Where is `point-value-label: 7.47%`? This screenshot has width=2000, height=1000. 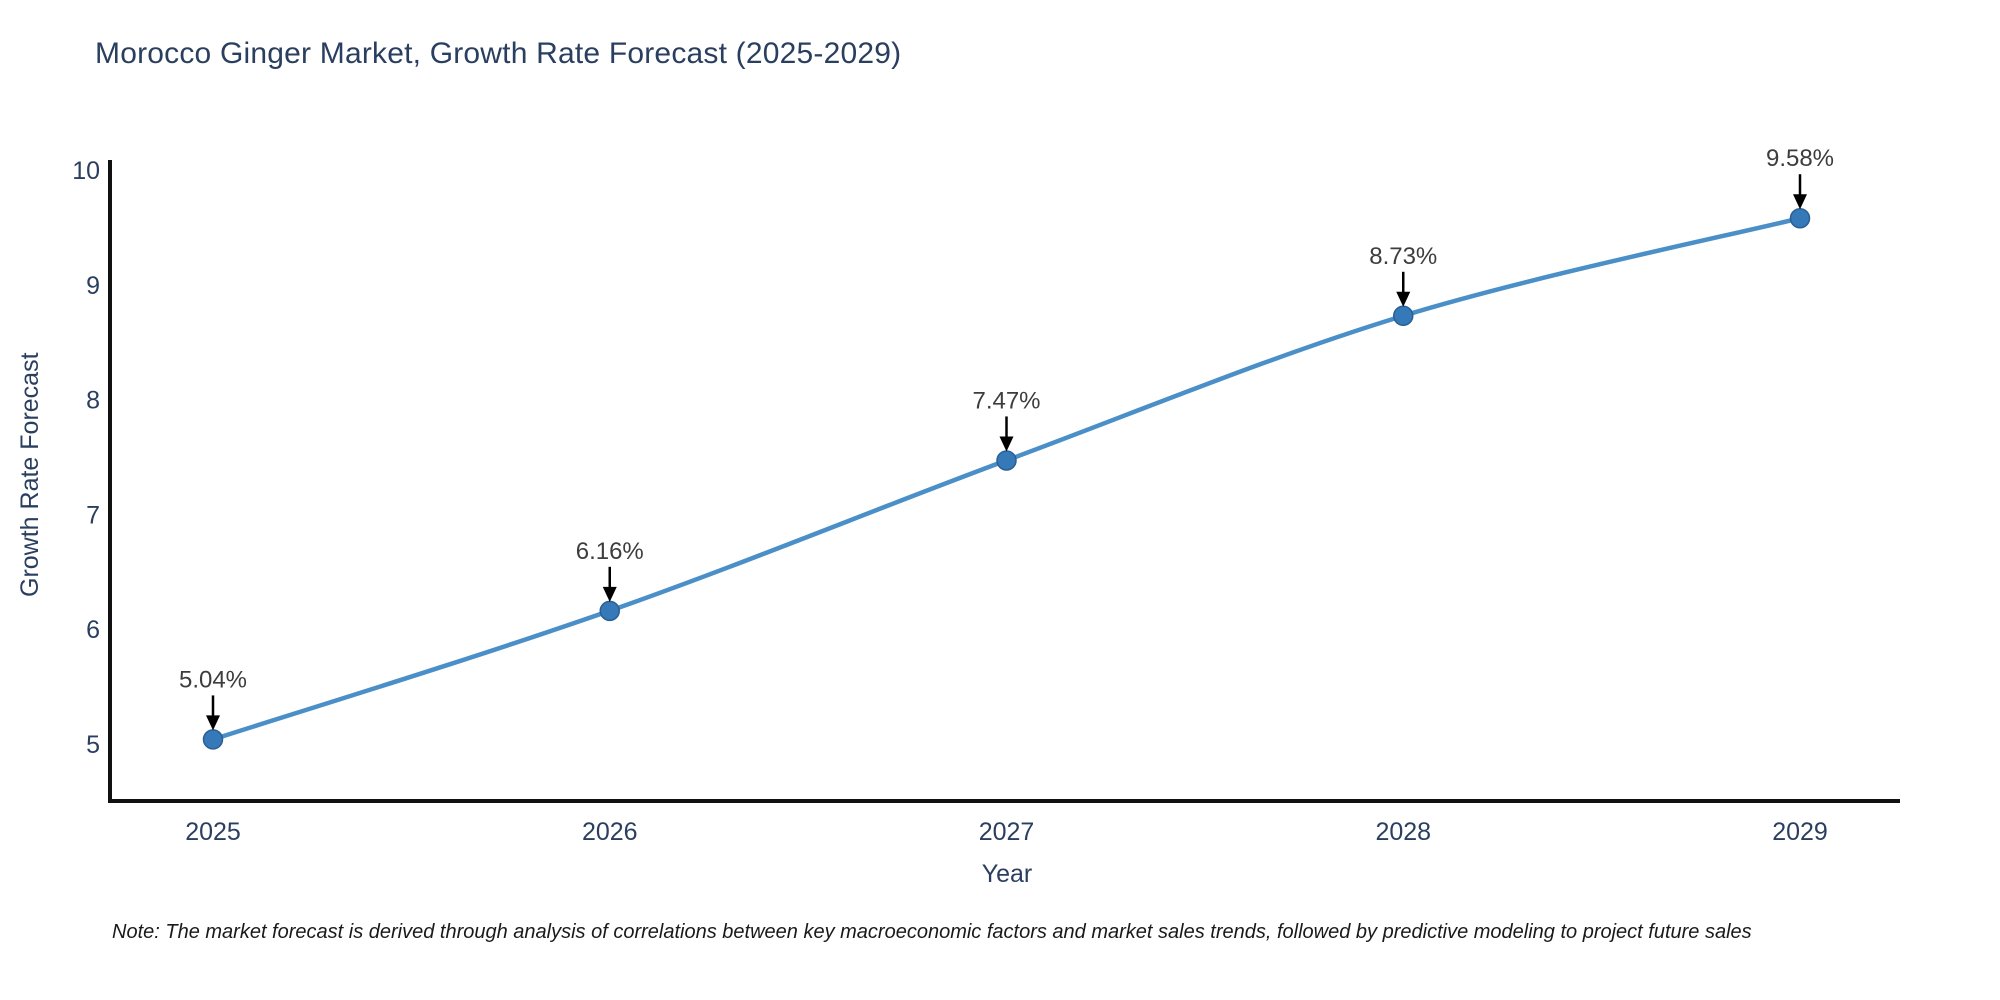
point-value-label: 7.47% is located at coordinates (1006, 400).